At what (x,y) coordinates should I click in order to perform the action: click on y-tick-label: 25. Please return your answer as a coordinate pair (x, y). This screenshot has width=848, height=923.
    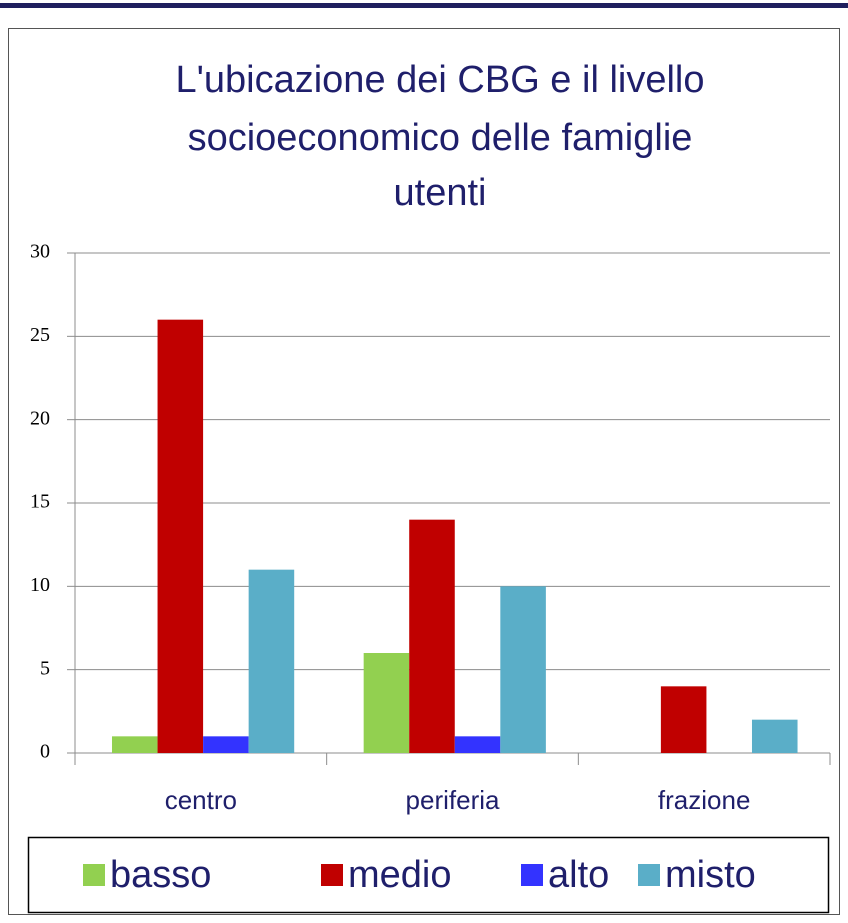
    Looking at the image, I should click on (40, 335).